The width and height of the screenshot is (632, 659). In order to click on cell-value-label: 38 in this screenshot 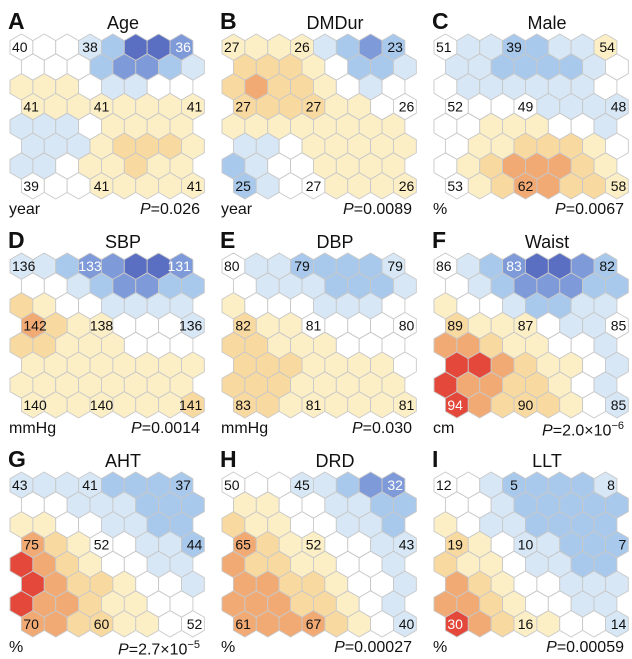, I will do `click(90, 47)`.